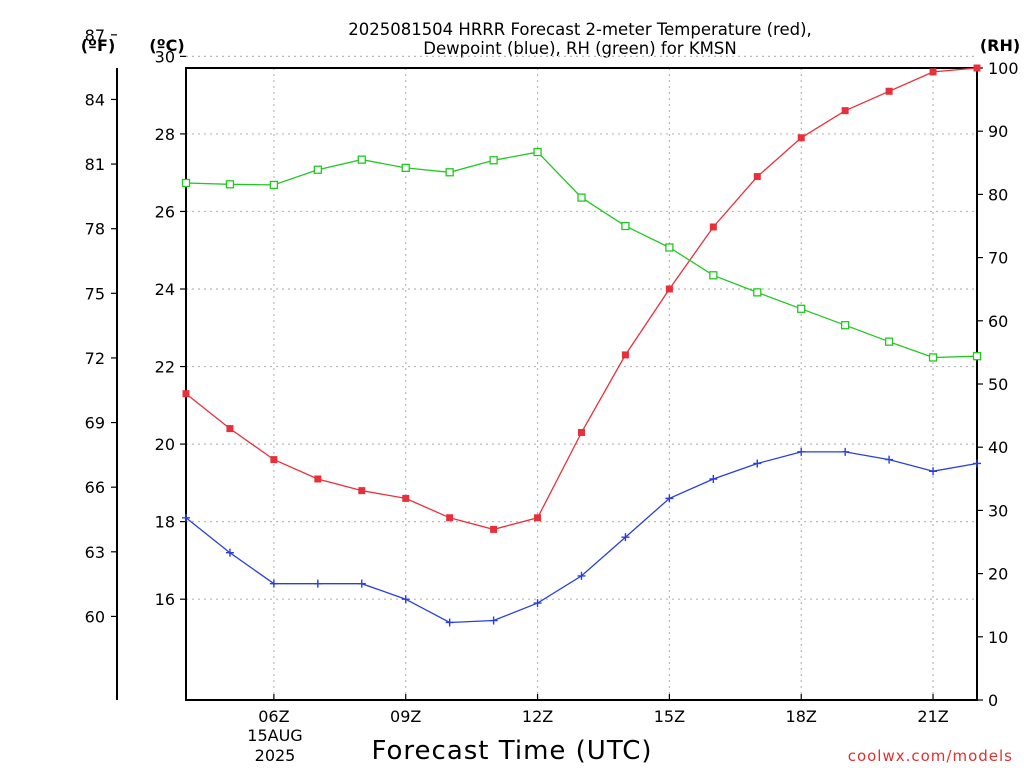 Image resolution: width=1024 pixels, height=768 pixels. I want to click on fahrenheit-tick-label: 84, so click(95, 99).